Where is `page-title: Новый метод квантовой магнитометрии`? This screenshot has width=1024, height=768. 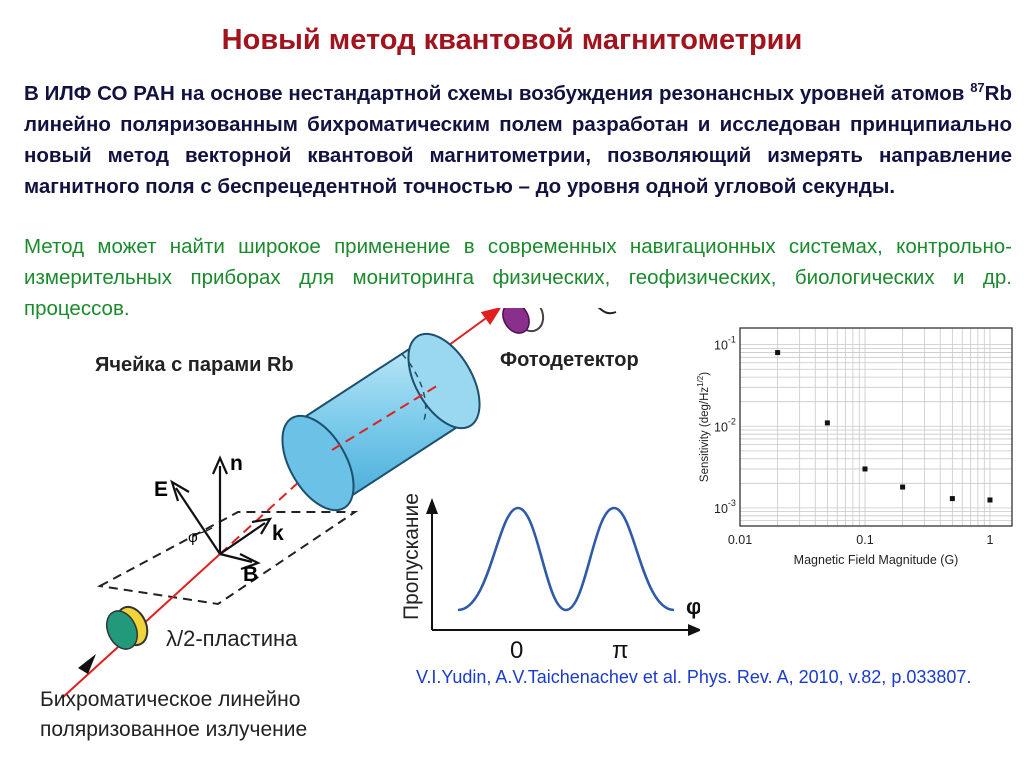 page-title: Новый метод квантовой магнитометрии is located at coordinates (512, 40).